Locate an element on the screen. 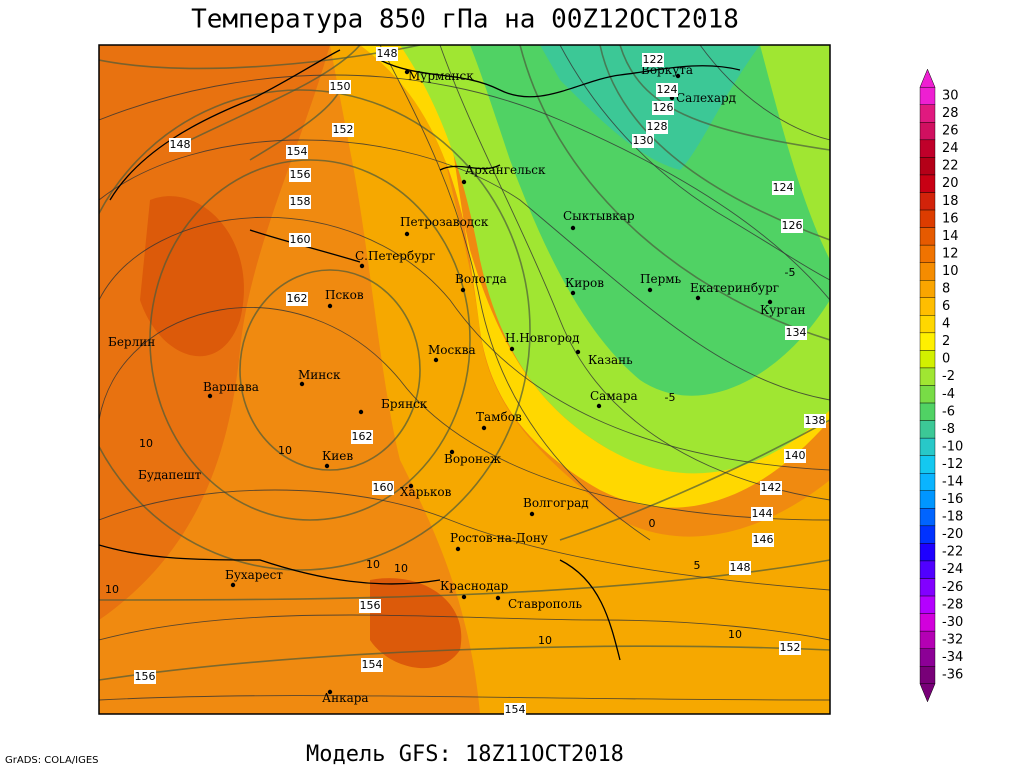 The image size is (1024, 768). city-label: Екатеринбург is located at coordinates (734, 288).